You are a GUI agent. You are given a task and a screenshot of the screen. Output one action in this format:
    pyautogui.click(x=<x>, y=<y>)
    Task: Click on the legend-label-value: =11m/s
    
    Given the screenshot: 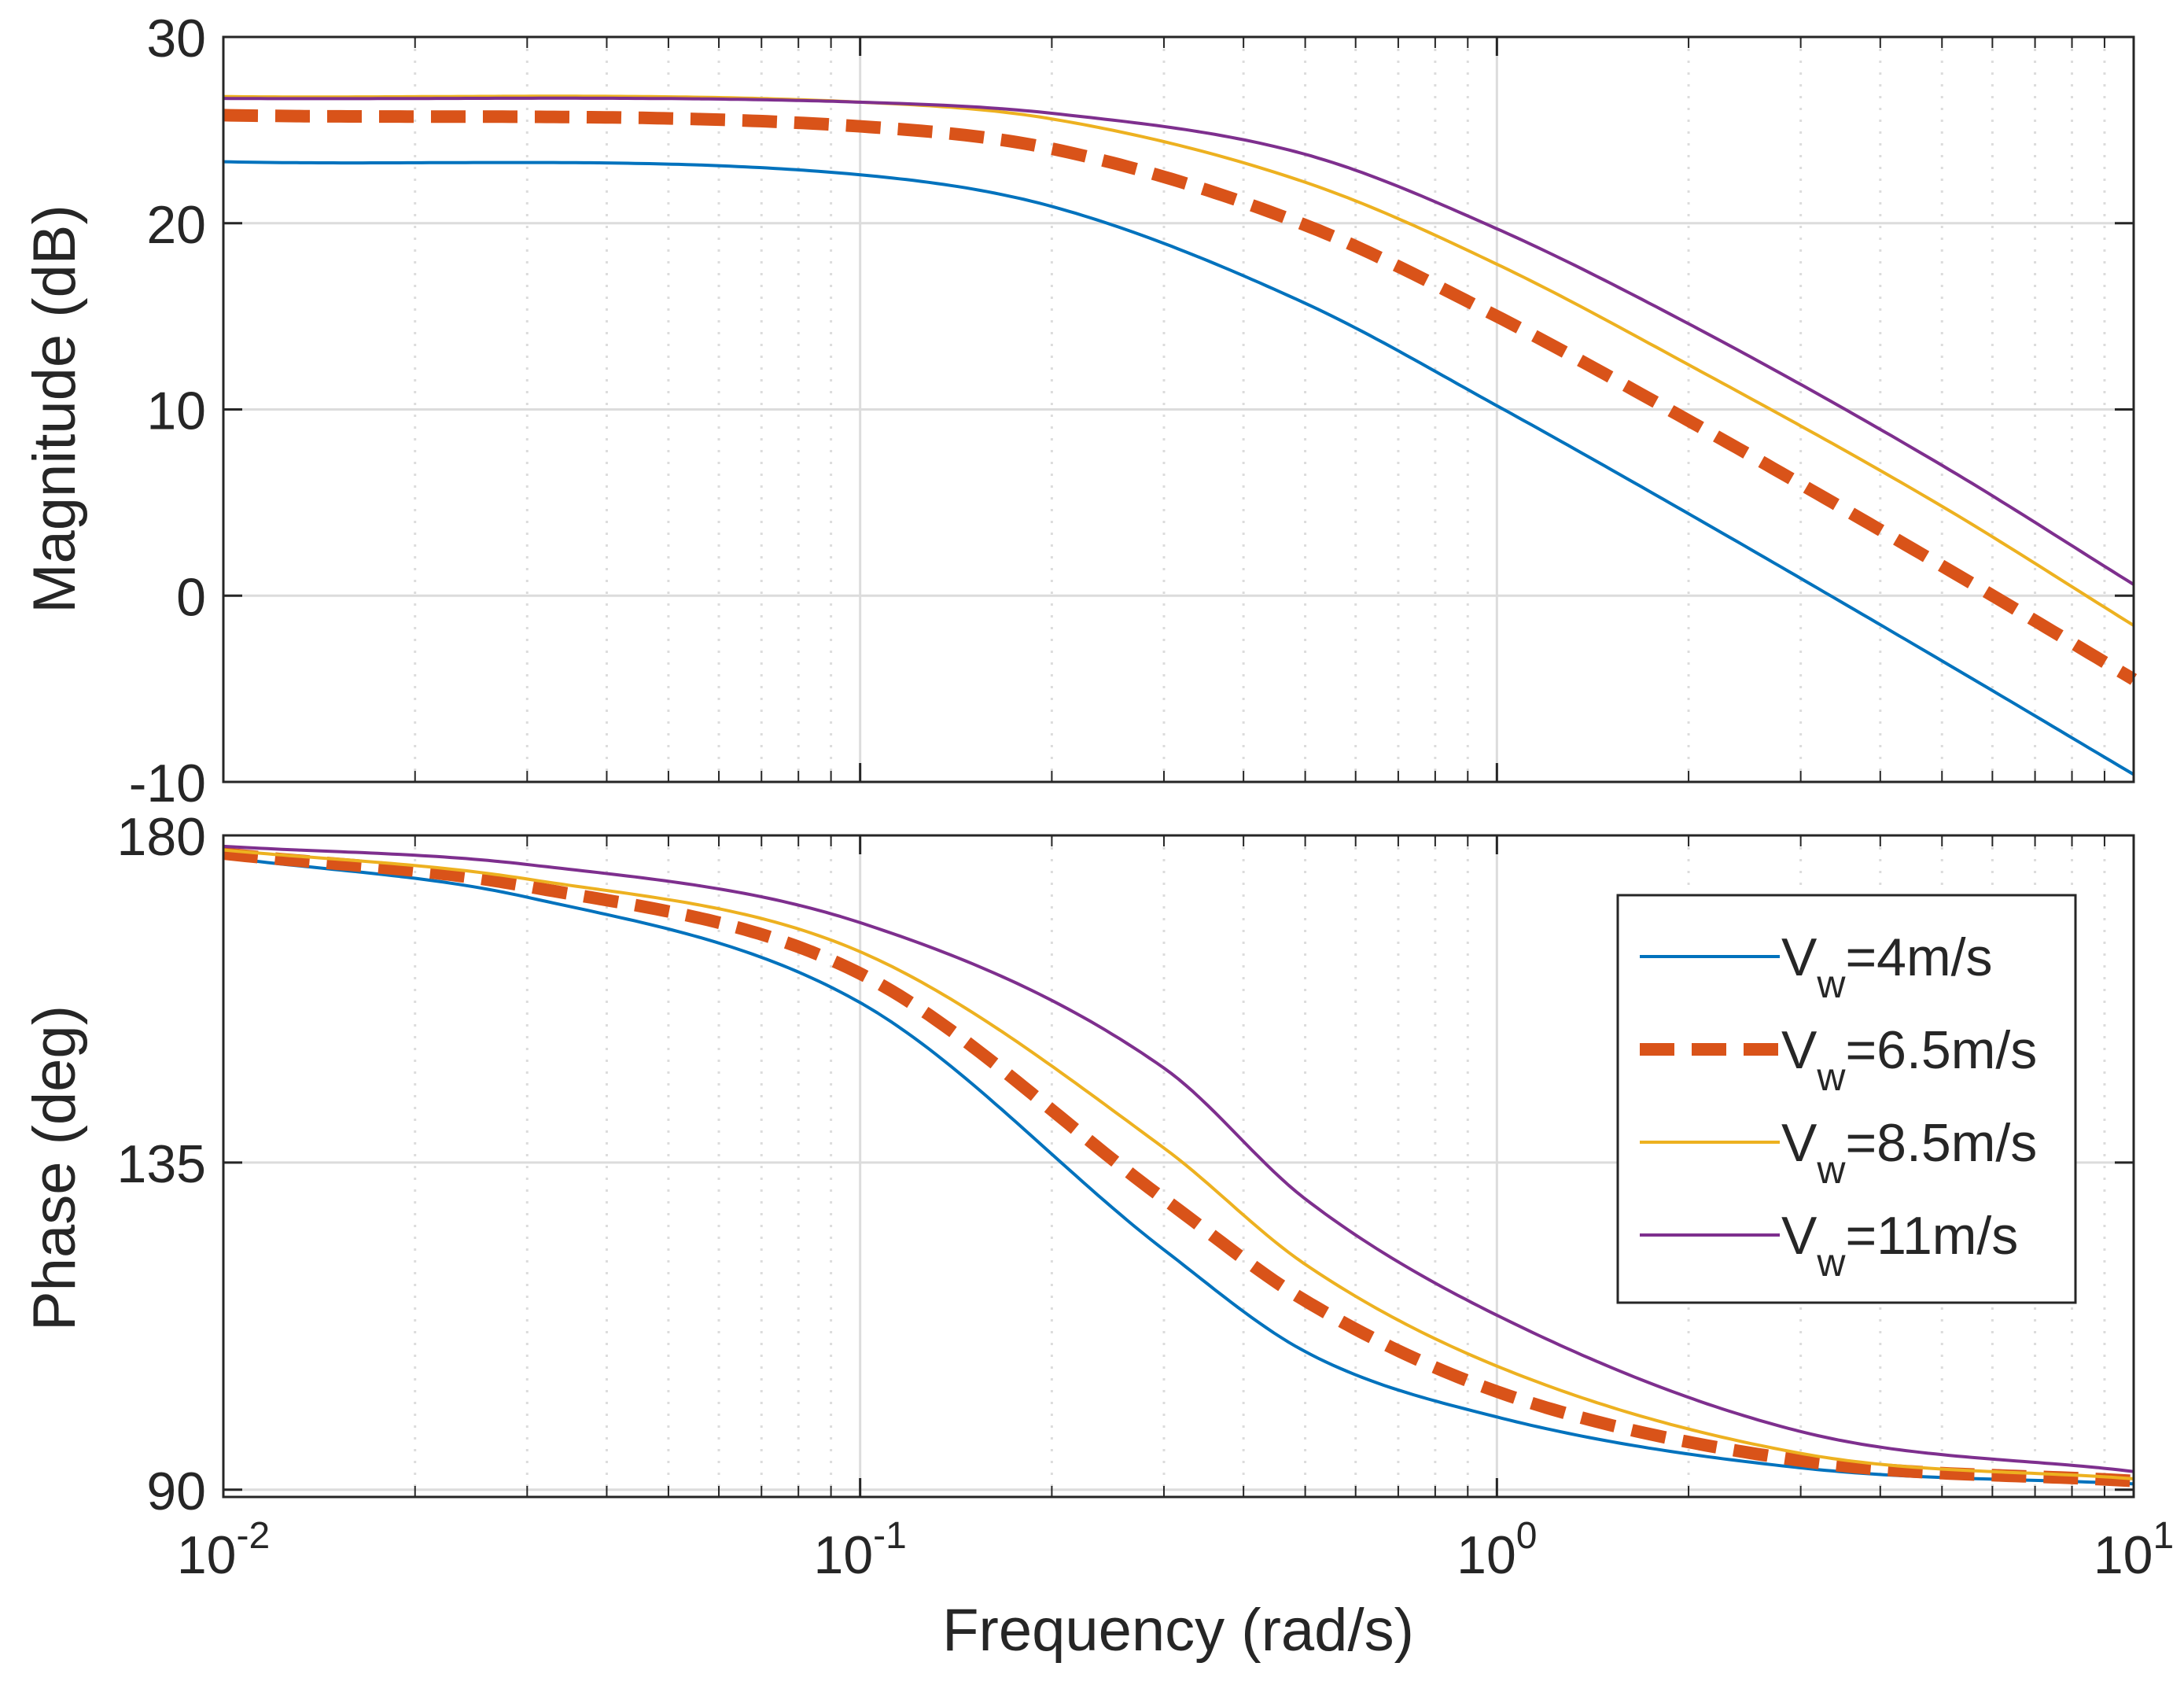 What is the action you would take?
    pyautogui.click(x=1931, y=1236)
    